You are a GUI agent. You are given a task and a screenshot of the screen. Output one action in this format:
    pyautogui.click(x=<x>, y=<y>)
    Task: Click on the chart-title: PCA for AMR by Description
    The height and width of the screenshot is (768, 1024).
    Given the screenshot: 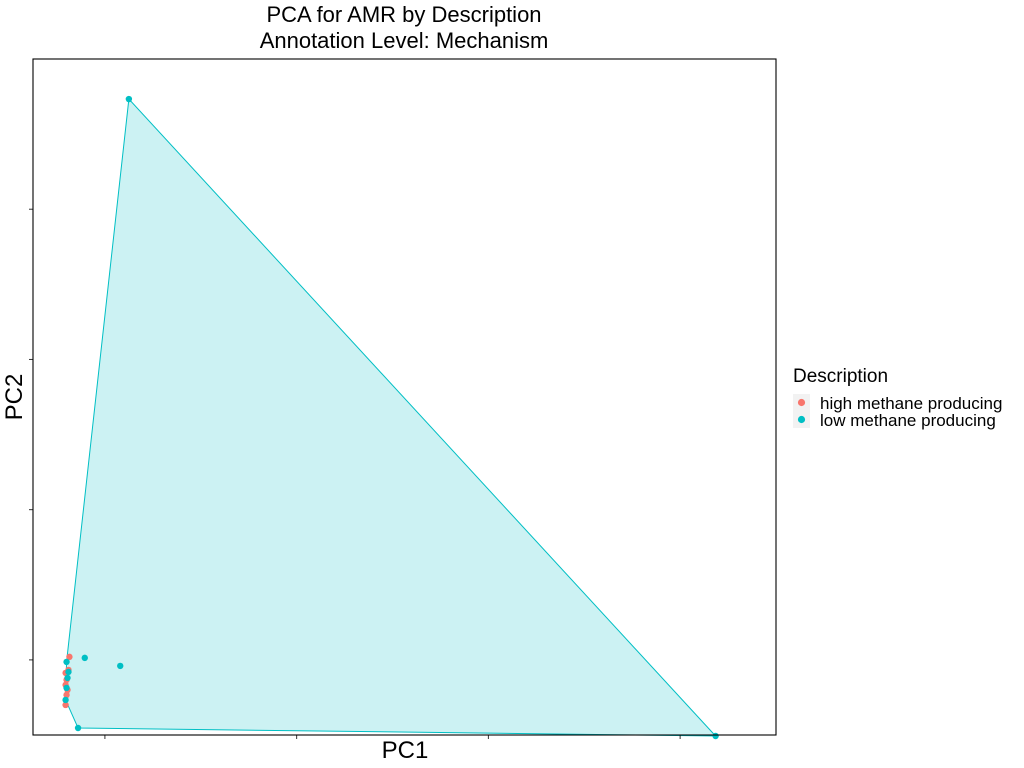 What is the action you would take?
    pyautogui.click(x=403, y=14)
    